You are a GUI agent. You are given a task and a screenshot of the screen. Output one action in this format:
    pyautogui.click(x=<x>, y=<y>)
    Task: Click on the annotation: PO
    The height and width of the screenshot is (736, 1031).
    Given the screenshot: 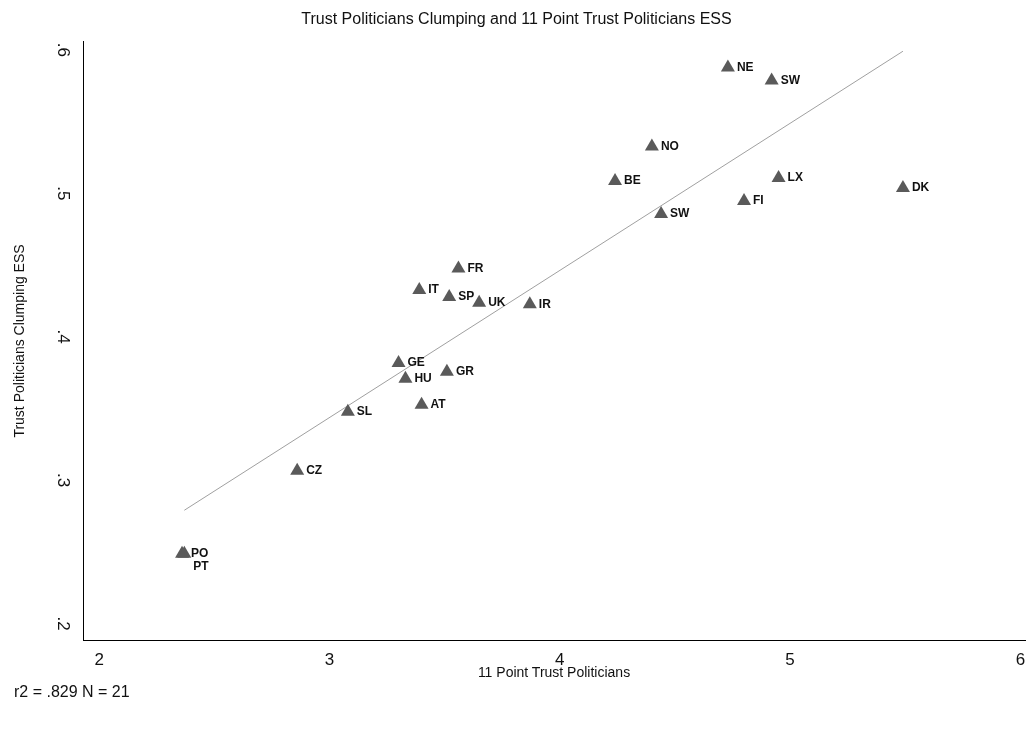 What is the action you would take?
    pyautogui.click(x=200, y=553)
    